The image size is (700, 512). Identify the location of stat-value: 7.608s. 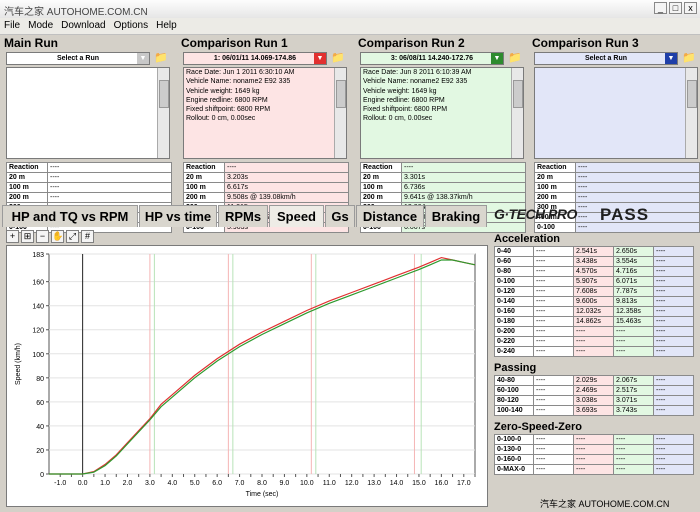
(593, 291).